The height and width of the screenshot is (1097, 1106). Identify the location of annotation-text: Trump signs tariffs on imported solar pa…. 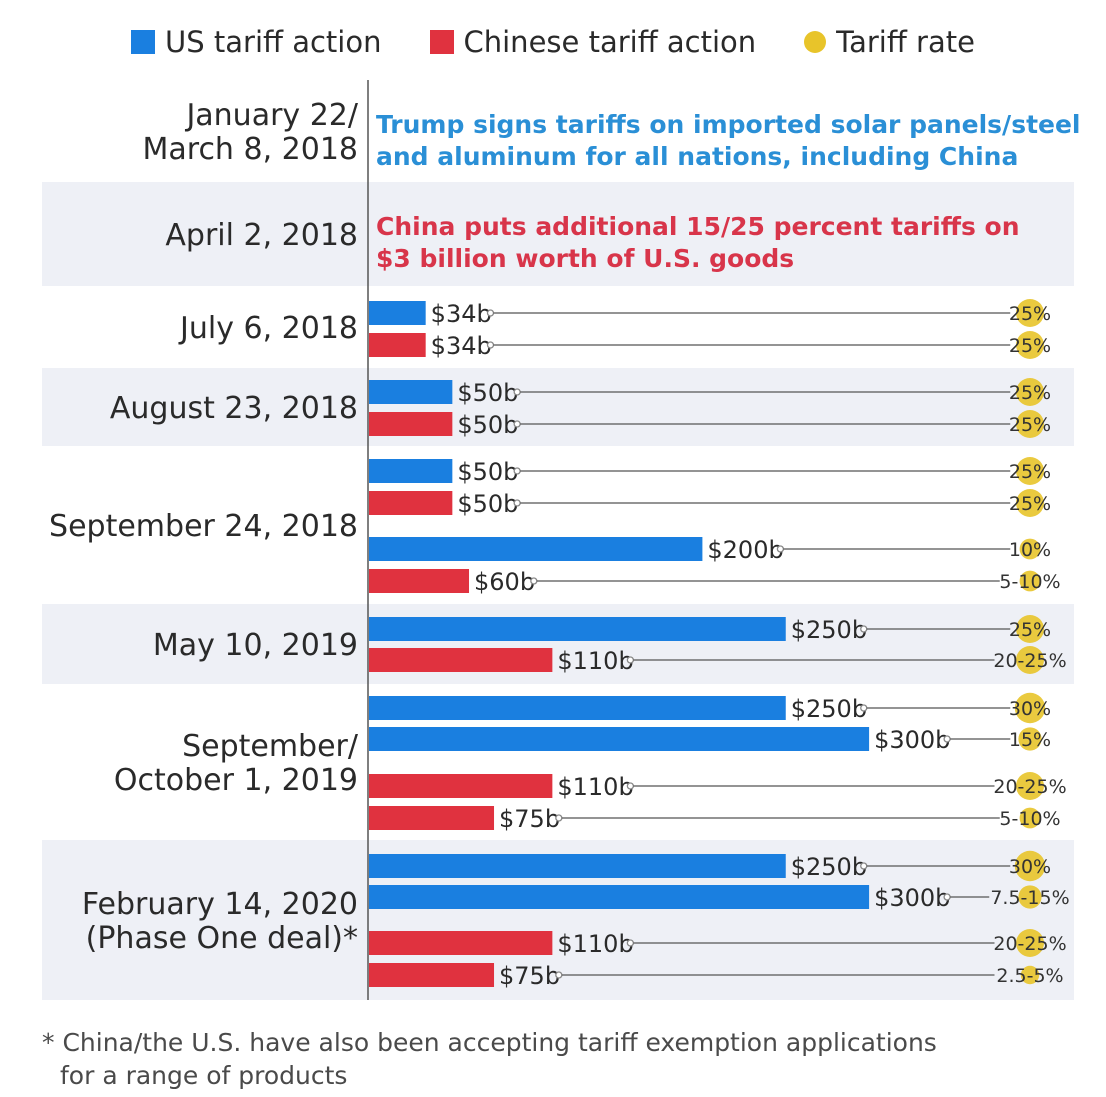
(728, 124).